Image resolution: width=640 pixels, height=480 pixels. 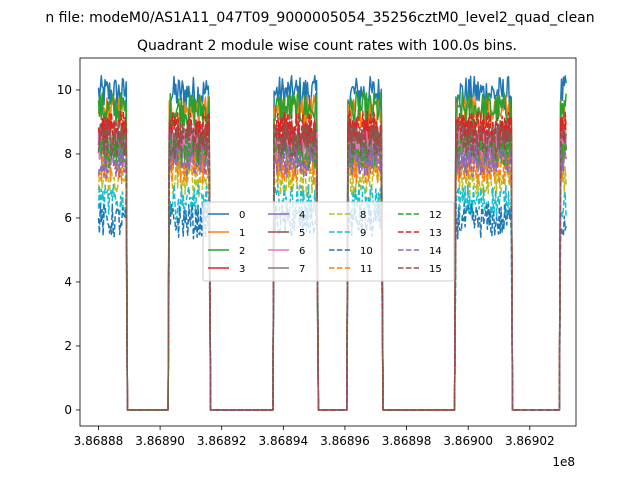 What do you see at coordinates (68, 346) in the screenshot?
I see `y-tick-label: 2` at bounding box center [68, 346].